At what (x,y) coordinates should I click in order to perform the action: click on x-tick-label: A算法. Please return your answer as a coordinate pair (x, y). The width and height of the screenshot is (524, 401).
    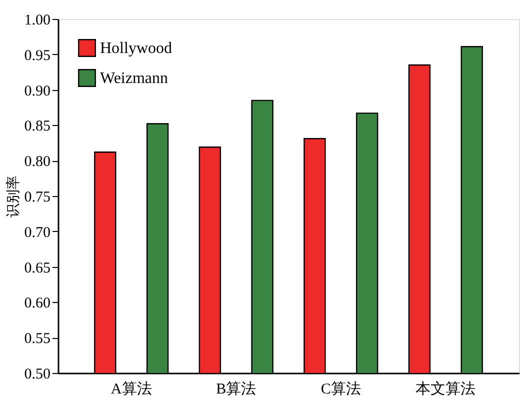
    Looking at the image, I should click on (131, 389).